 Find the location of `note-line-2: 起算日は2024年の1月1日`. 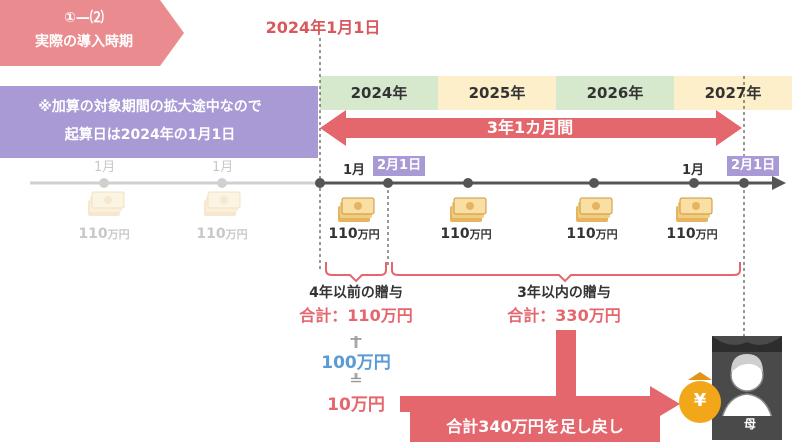

note-line-2: 起算日は2024年の1月1日 is located at coordinates (150, 135).